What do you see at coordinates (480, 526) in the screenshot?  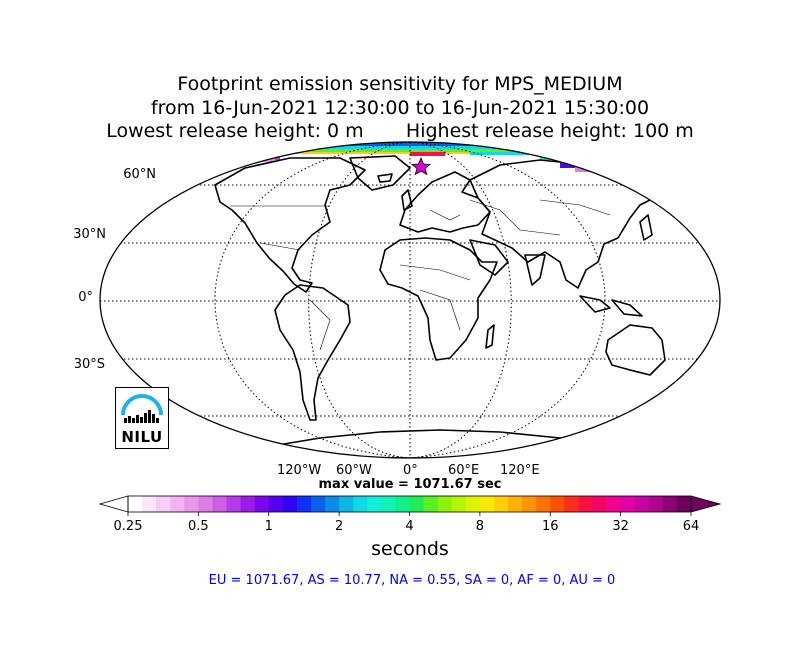 I see `colorbar-tick-label: 8` at bounding box center [480, 526].